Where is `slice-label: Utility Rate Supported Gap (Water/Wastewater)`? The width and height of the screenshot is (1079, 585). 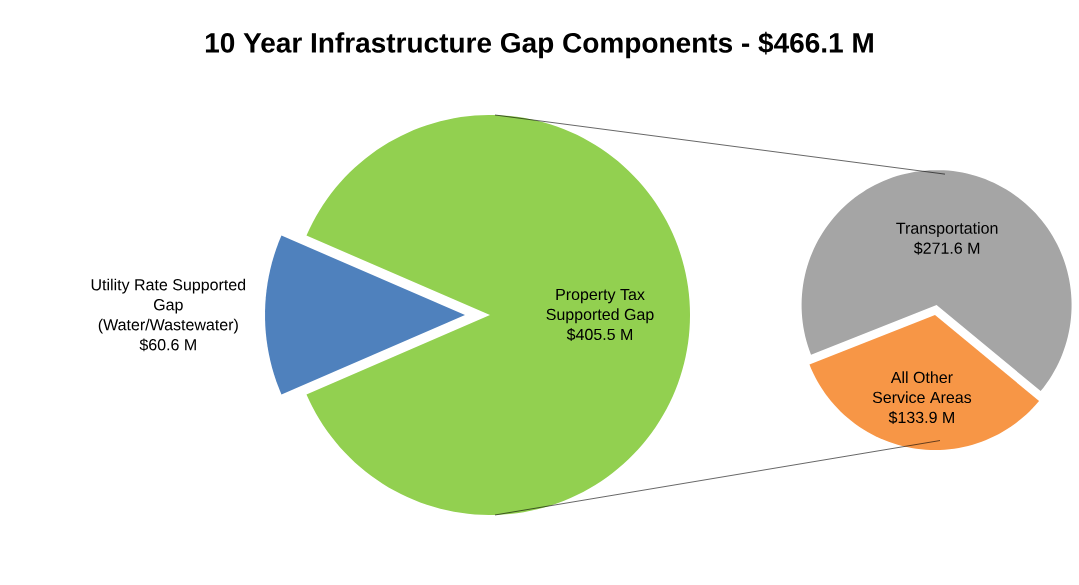 slice-label: Utility Rate Supported Gap (Water/Wastewater) is located at coordinates (168, 306).